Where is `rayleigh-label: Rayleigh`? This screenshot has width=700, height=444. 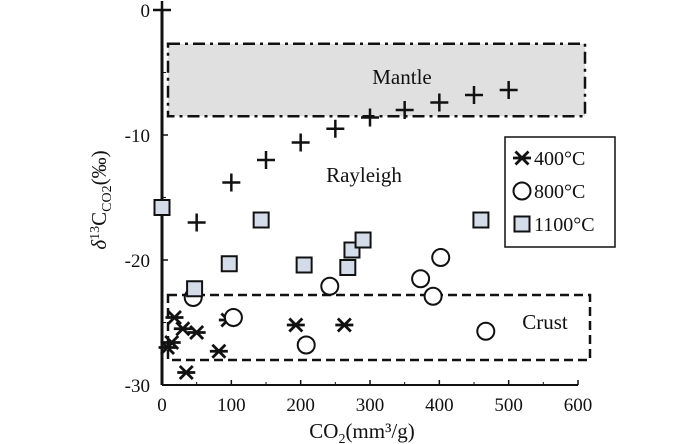
rayleigh-label: Rayleigh is located at coordinates (364, 175).